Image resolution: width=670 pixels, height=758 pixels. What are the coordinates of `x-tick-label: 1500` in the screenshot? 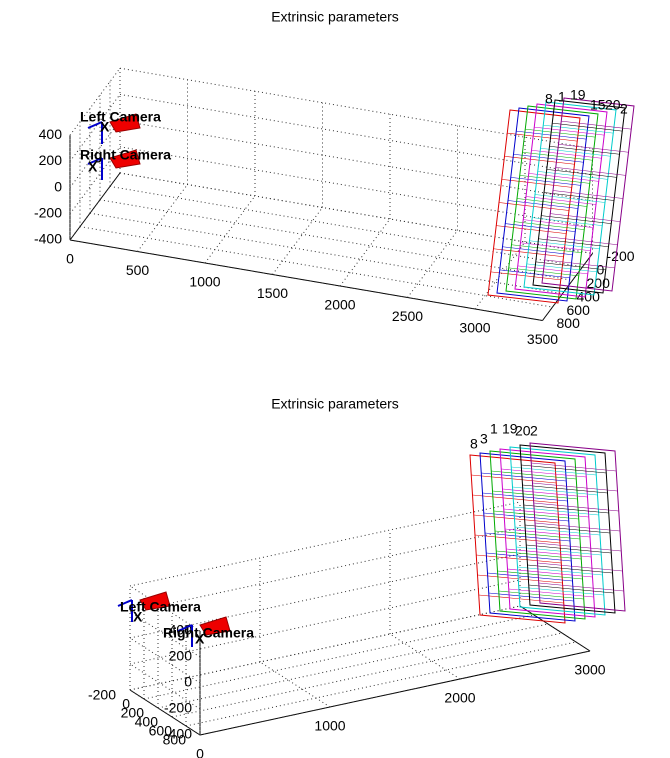 It's located at (272, 293).